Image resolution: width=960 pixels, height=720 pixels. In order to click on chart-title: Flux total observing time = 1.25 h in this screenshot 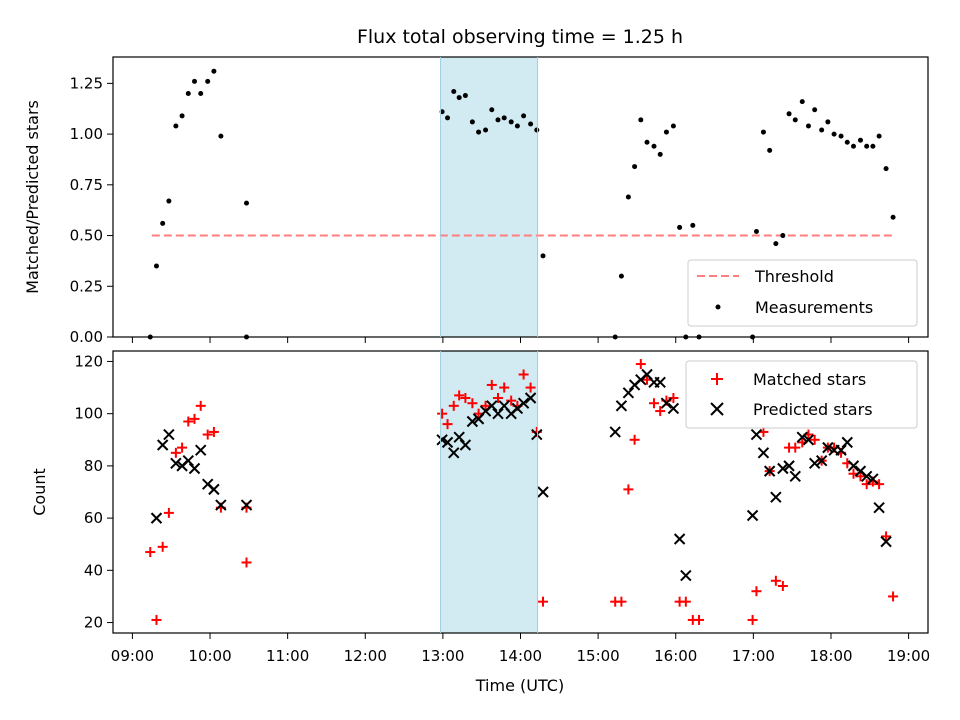, I will do `click(520, 37)`.